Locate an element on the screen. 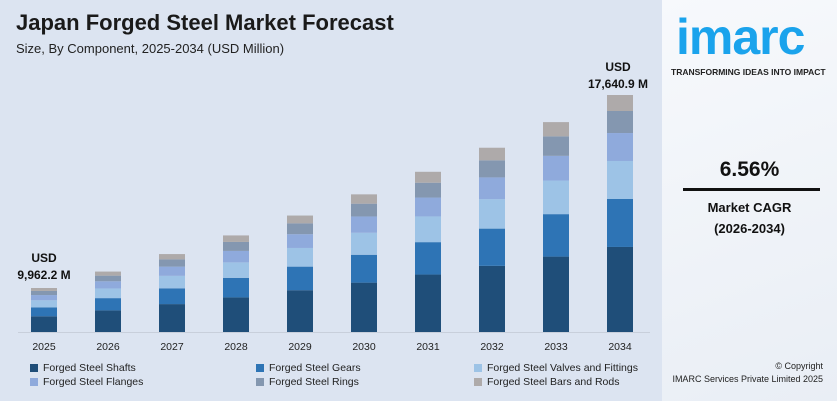 Image resolution: width=837 pixels, height=401 pixels. imarc-logo: imarc is located at coordinates (740, 37).